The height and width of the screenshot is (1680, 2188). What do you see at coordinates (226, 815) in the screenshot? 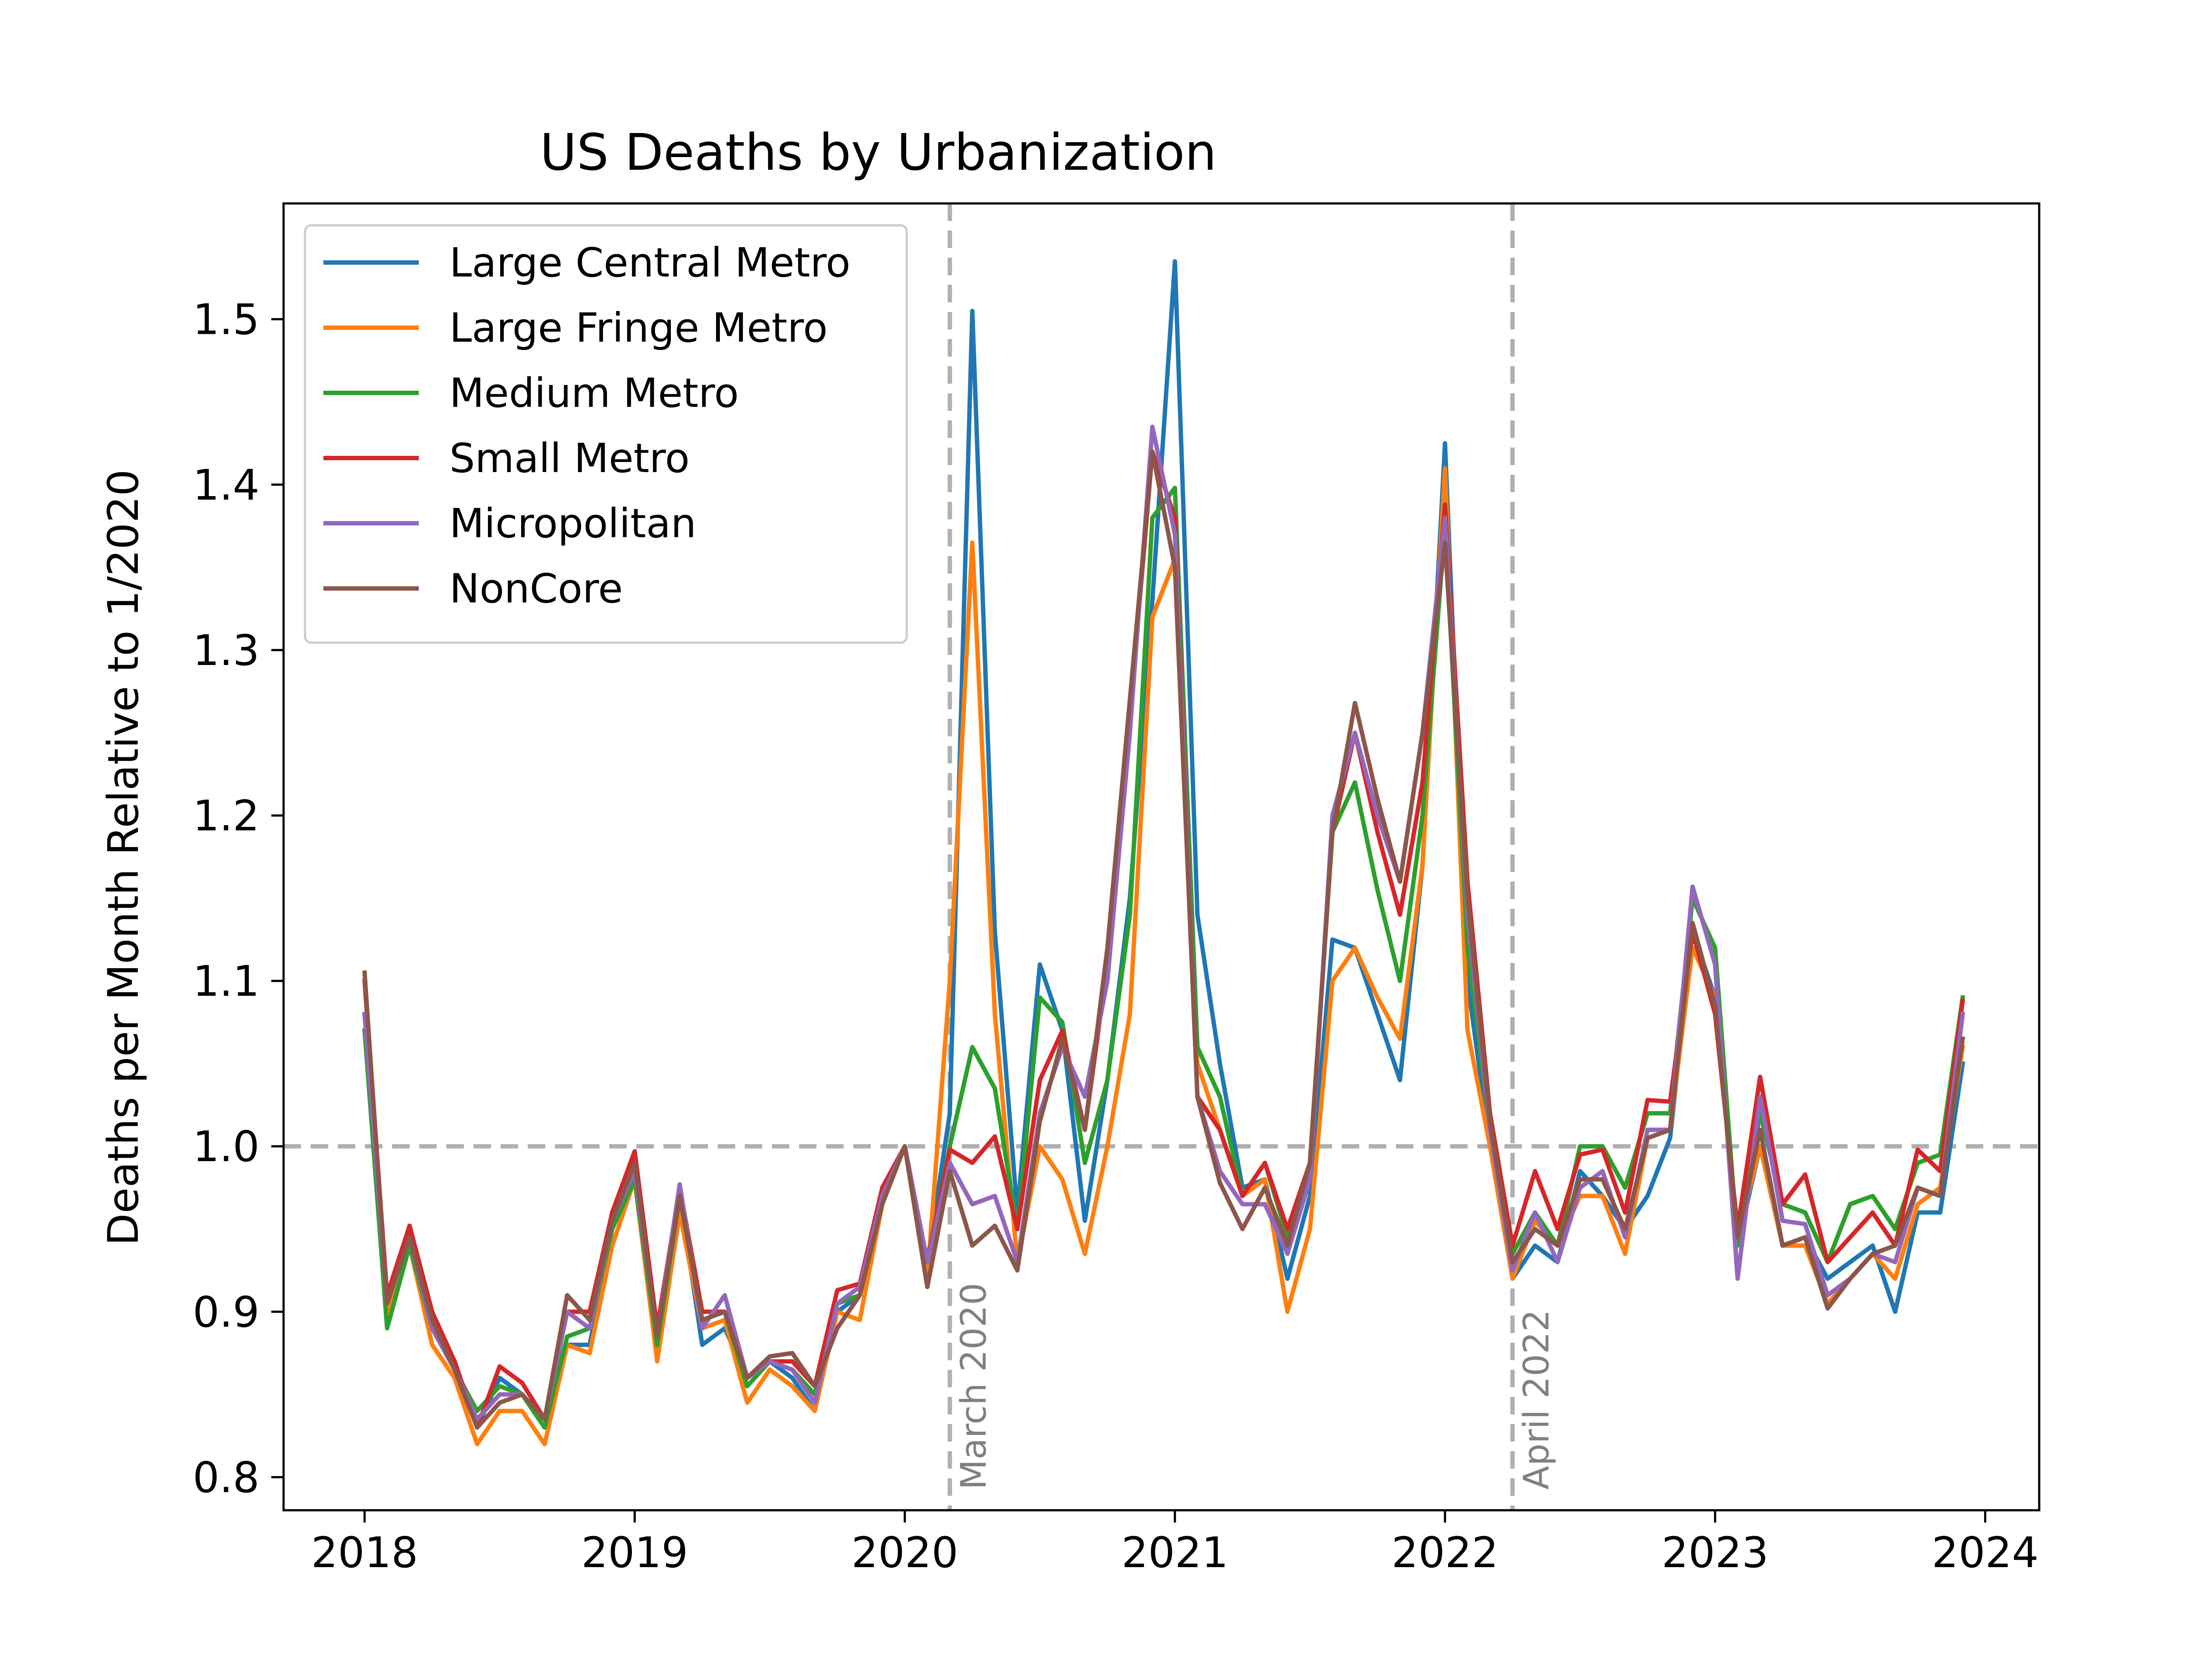
I see `y-tick-label-5: 1.2` at bounding box center [226, 815].